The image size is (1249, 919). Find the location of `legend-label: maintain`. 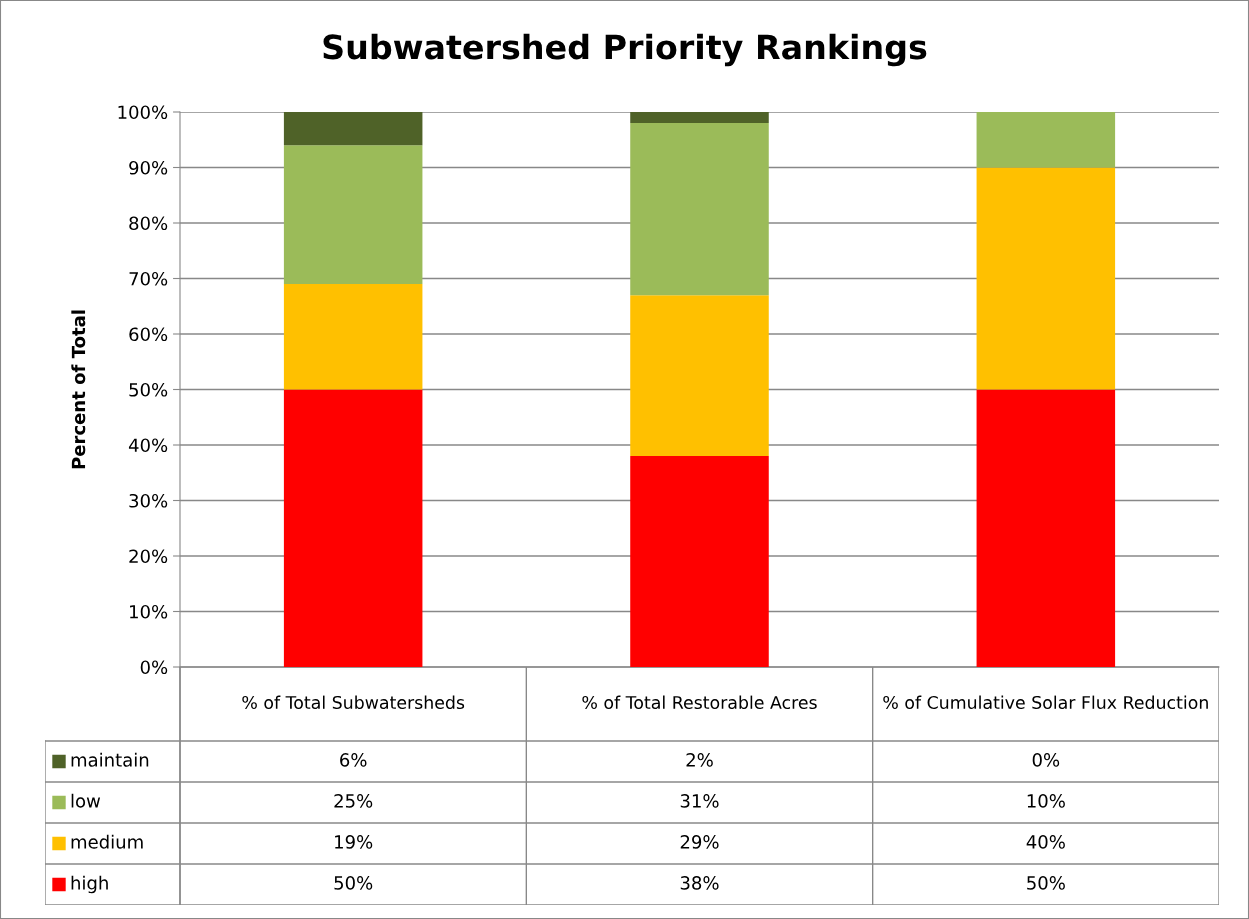

legend-label: maintain is located at coordinates (110, 759).